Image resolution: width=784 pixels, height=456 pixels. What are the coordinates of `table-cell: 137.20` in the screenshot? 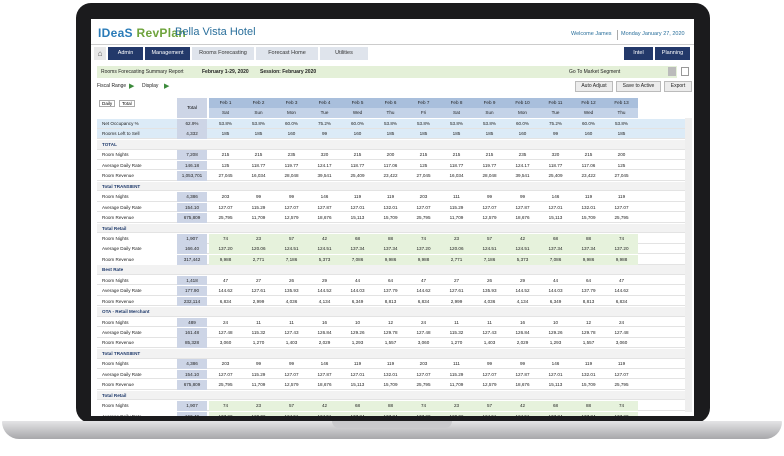 It's located at (621, 413).